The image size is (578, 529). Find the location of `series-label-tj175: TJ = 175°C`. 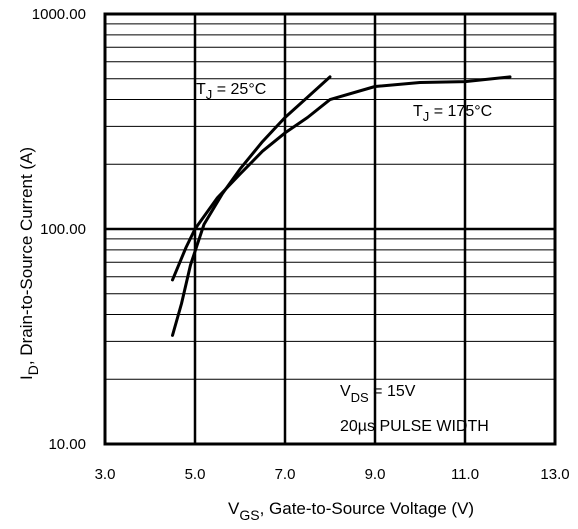

series-label-tj175: TJ = 175°C is located at coordinates (452, 113).